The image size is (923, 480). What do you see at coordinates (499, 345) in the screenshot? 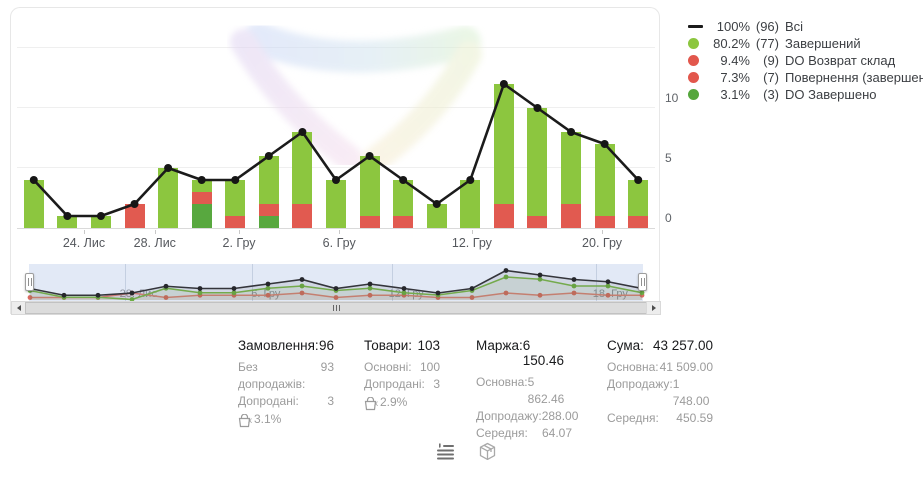
I see `stat-title: Маржа:` at bounding box center [499, 345].